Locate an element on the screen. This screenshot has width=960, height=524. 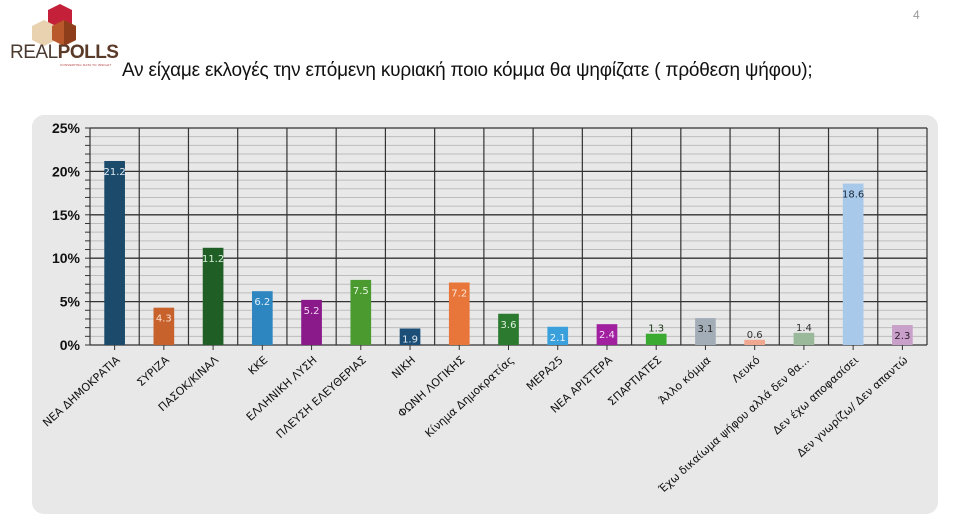
y-tick-label: 10% is located at coordinates (66, 258).